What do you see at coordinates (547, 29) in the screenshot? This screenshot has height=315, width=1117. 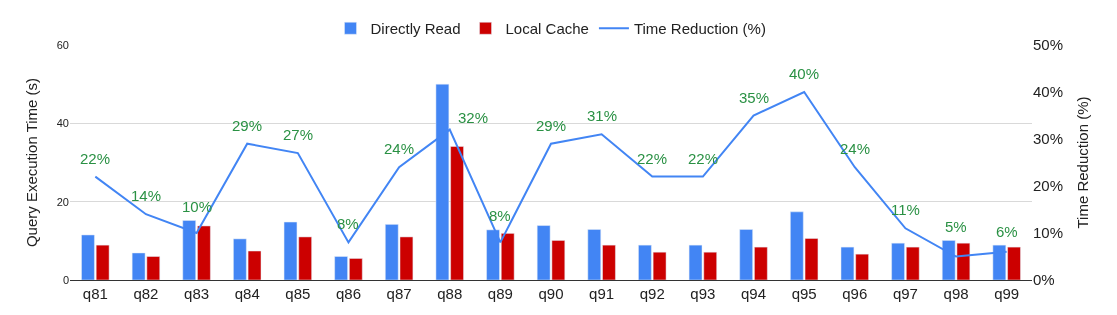 I see `legend-label: Local Cache` at bounding box center [547, 29].